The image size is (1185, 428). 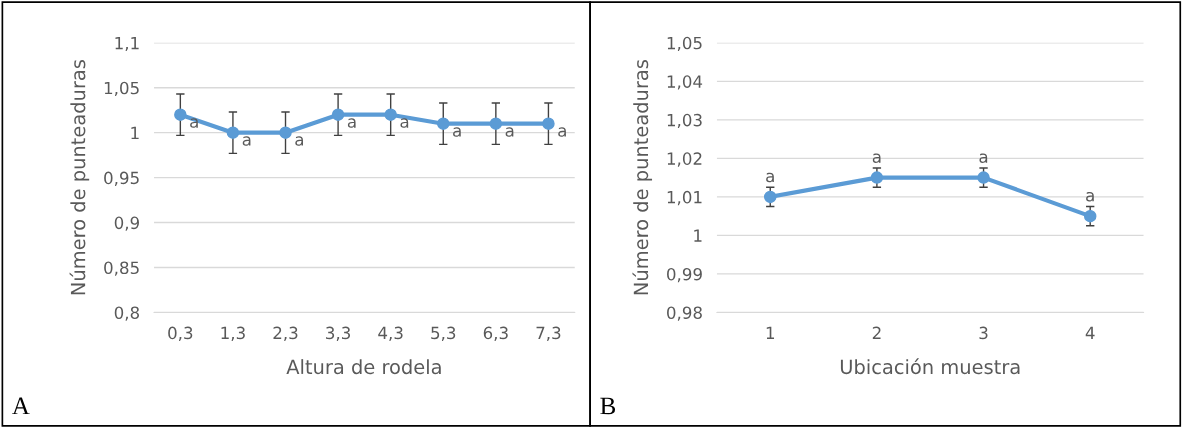 What do you see at coordinates (684, 121) in the screenshot?
I see `y-tick-label: 1,03` at bounding box center [684, 121].